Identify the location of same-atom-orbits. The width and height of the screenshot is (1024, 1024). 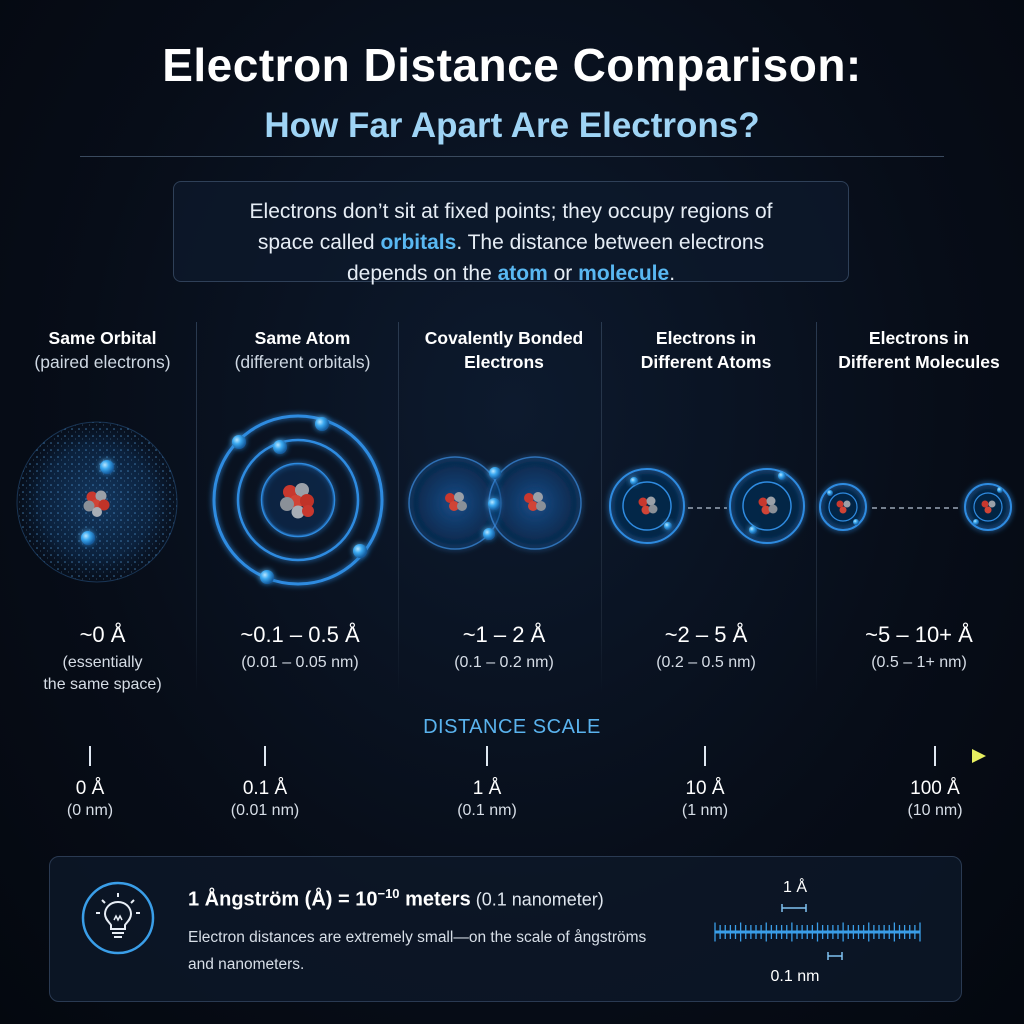
(298, 500).